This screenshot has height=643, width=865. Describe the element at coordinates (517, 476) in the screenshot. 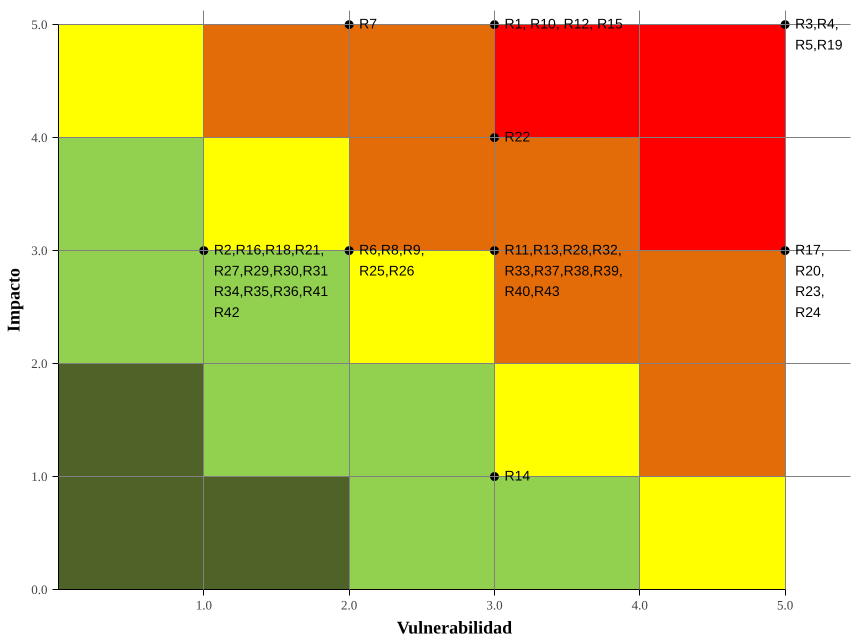

I see `annotation: R14` at that location.